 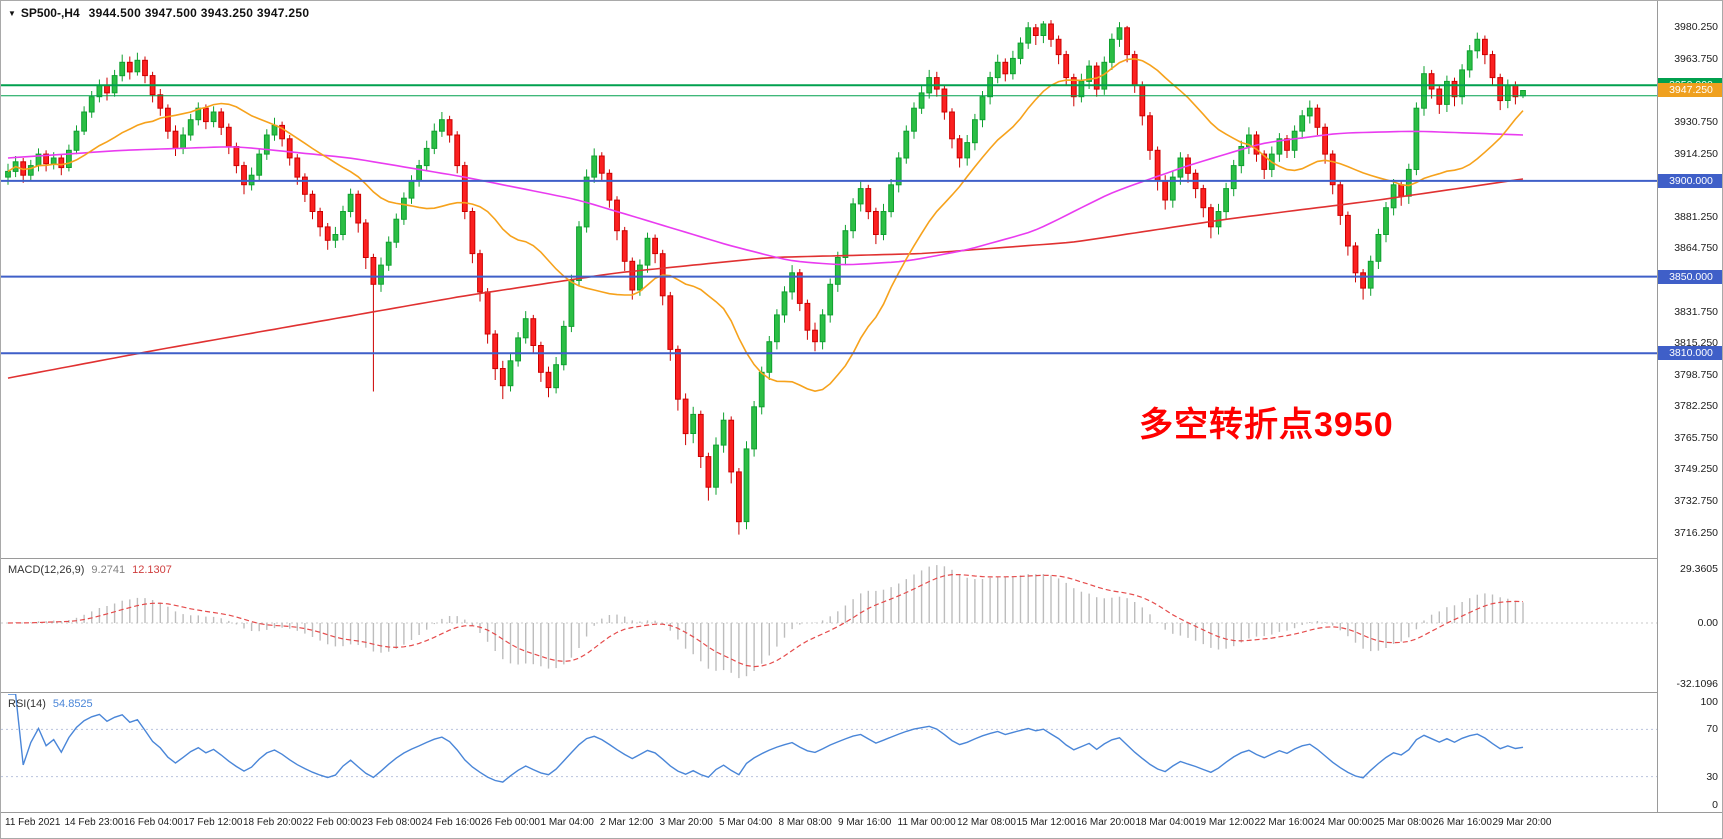 I want to click on price-axis-label: 3980.250, so click(x=1696, y=27).